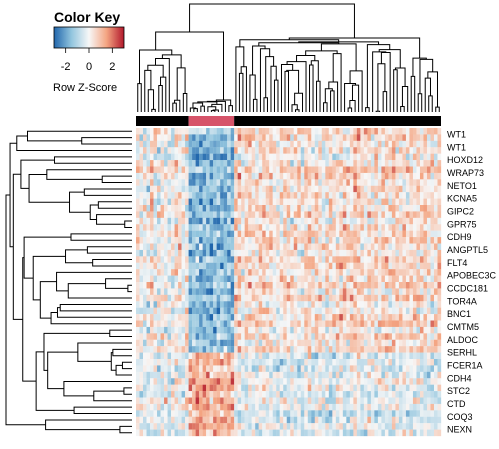 This screenshot has height=449, width=499. I want to click on row-label: CDH4, so click(459, 378).